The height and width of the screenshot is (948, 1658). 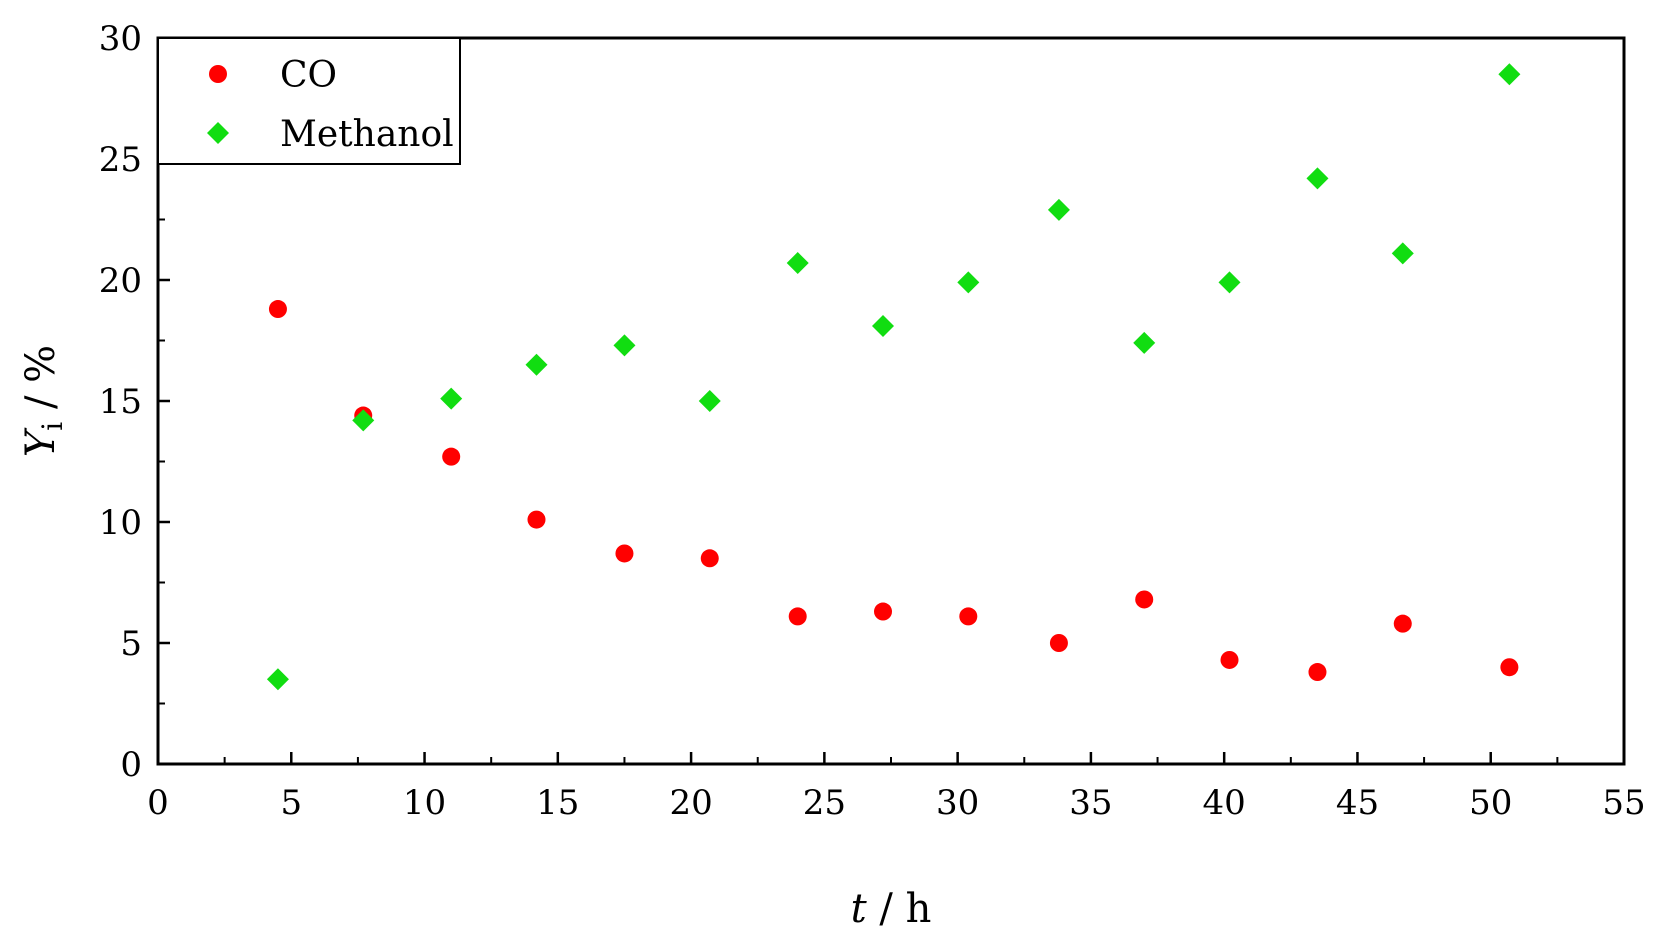 I want to click on legend-methanol-marker, so click(x=218, y=133).